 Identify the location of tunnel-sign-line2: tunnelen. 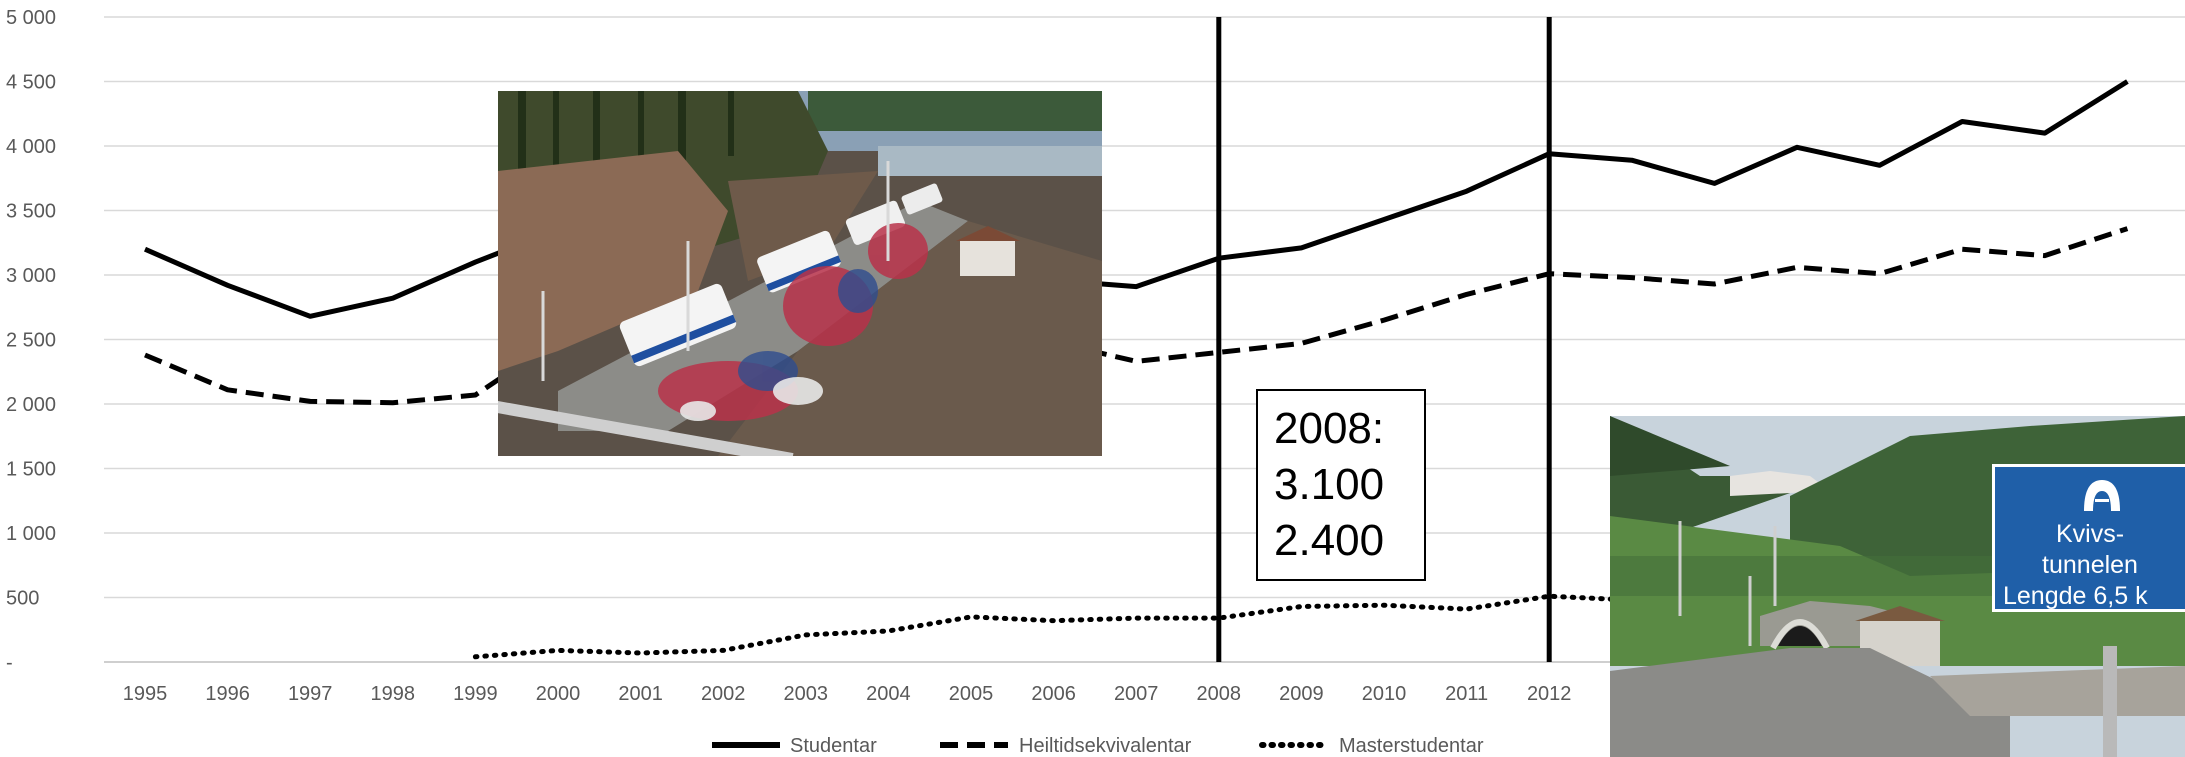
(2090, 565).